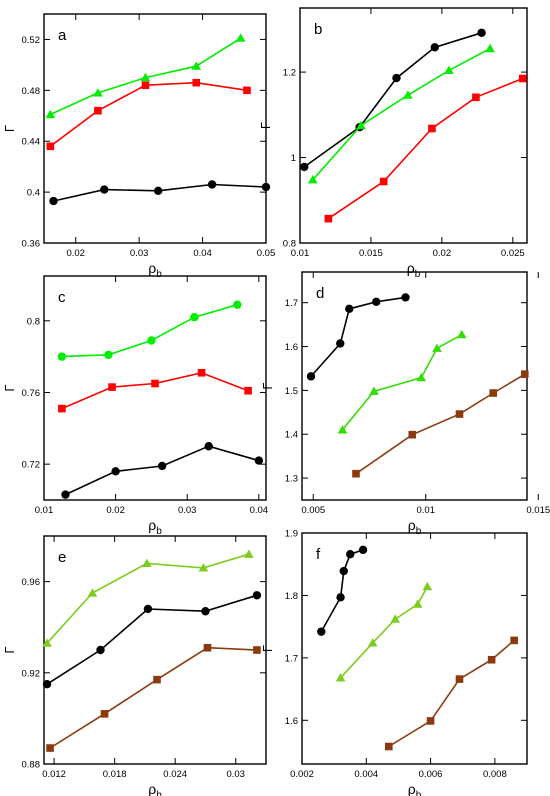 This screenshot has height=796, width=550. Describe the element at coordinates (33, 193) in the screenshot. I see `y-tick-label: 0.4` at that location.